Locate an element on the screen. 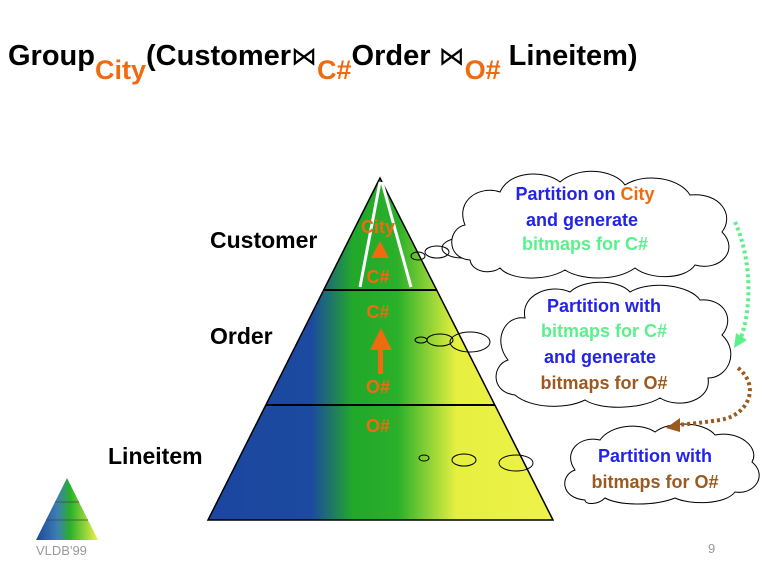  mark-city: City is located at coordinates (378, 227).